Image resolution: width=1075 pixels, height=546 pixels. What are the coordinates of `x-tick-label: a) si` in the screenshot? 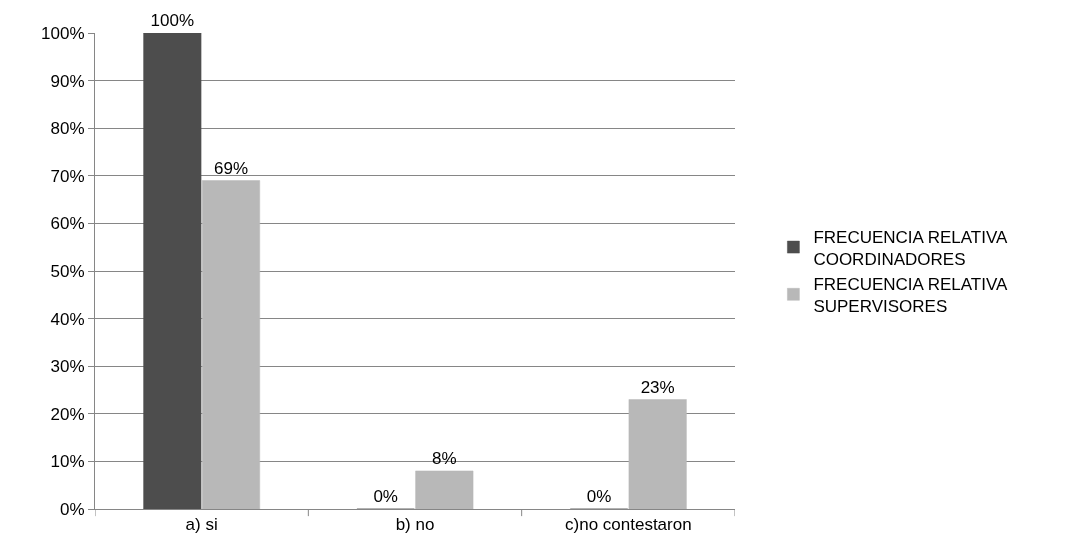 It's located at (201, 525).